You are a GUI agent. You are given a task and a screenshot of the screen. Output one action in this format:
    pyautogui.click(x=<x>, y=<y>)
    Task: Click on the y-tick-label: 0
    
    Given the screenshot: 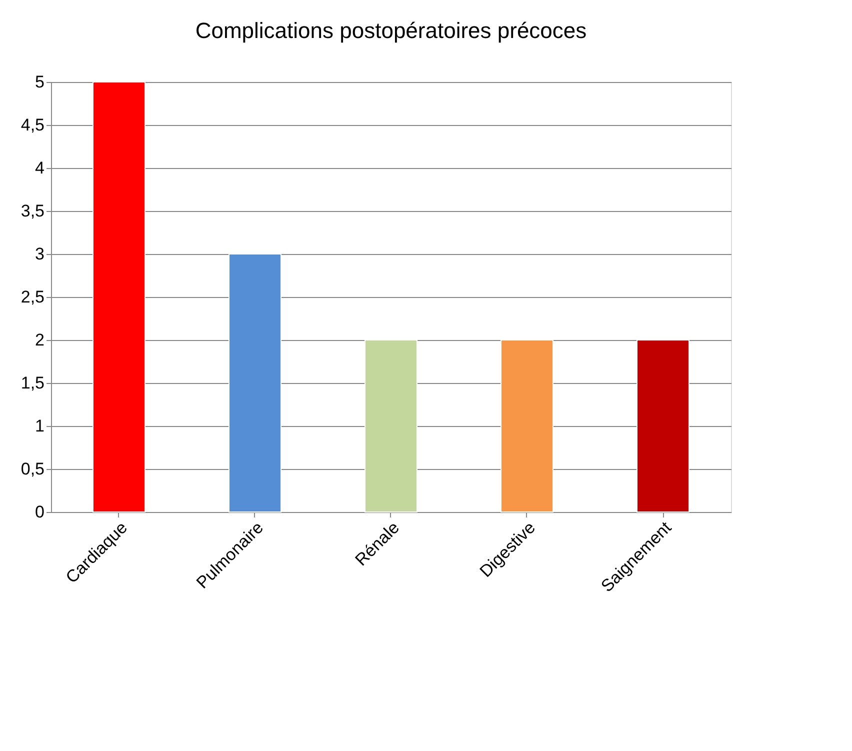 What is the action you would take?
    pyautogui.click(x=39, y=512)
    